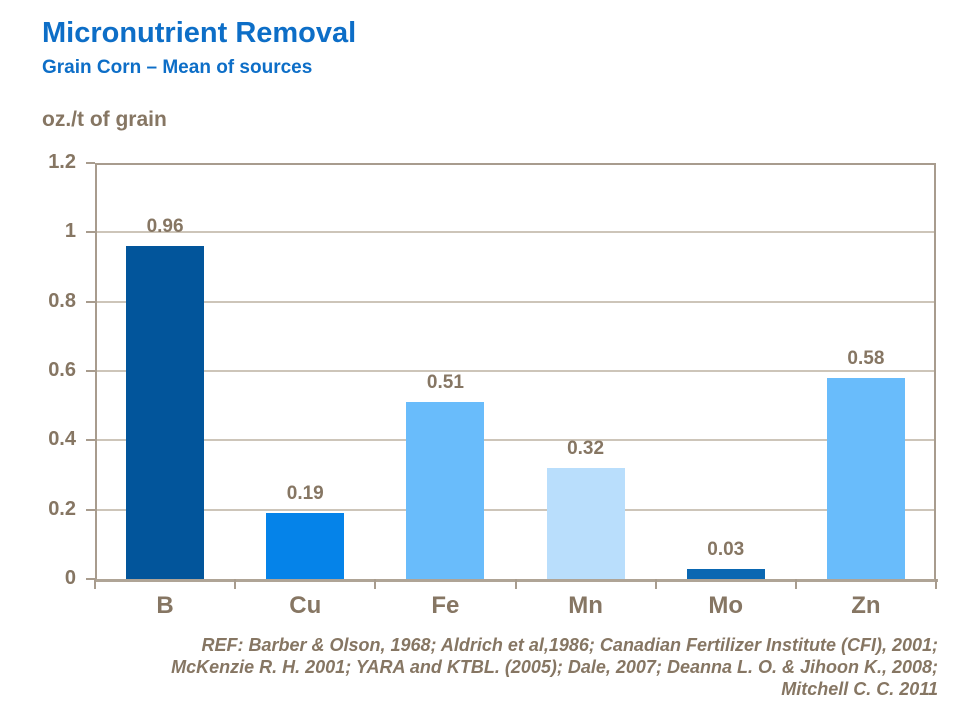 The height and width of the screenshot is (720, 960). I want to click on bar-value-label: 0.03, so click(726, 549).